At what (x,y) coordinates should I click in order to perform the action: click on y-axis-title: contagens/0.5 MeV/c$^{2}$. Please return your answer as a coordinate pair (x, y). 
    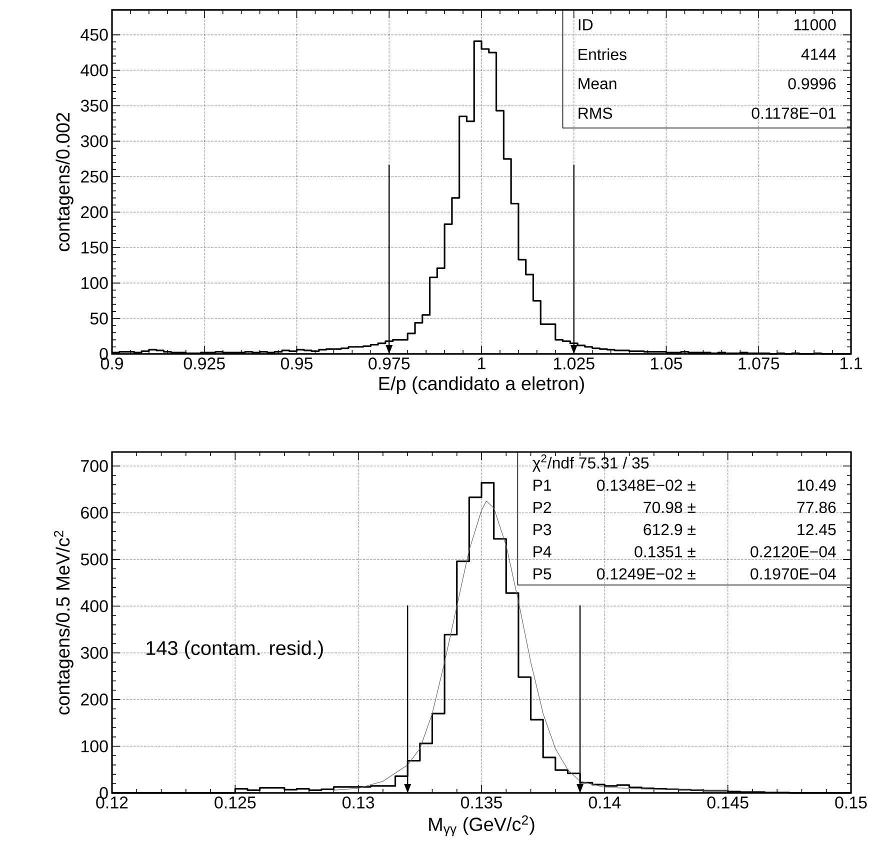
    Looking at the image, I should click on (64, 622).